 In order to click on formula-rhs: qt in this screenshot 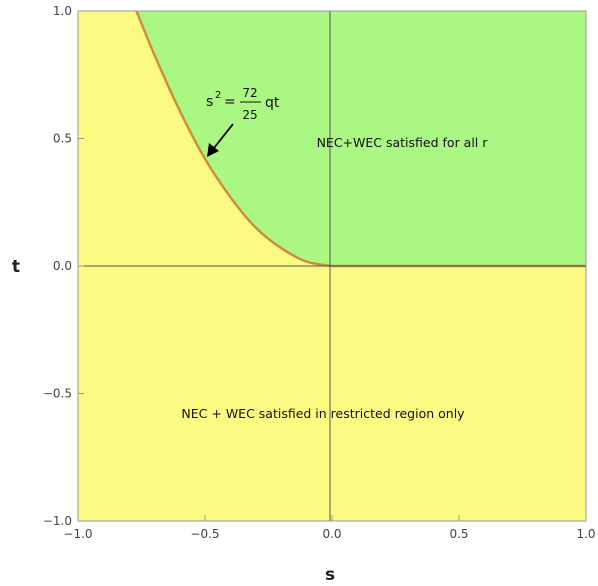, I will do `click(272, 103)`.